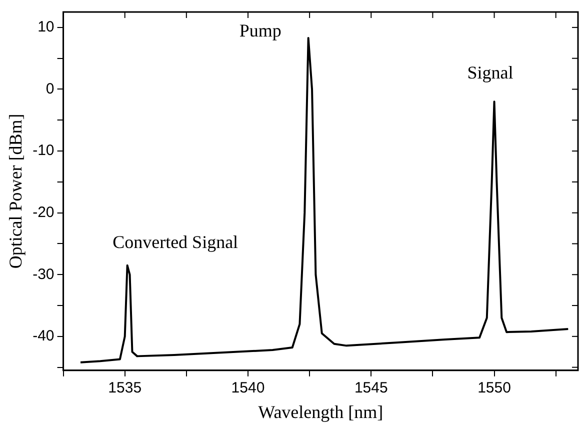 The width and height of the screenshot is (584, 428). What do you see at coordinates (43, 336) in the screenshot?
I see `y-tick-label: -40` at bounding box center [43, 336].